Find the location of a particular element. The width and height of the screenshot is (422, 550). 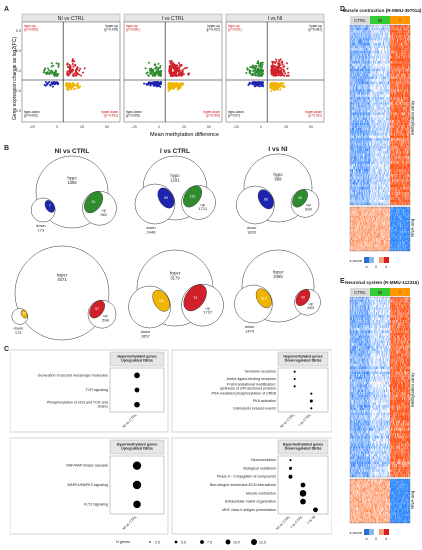

quad-label-tl-line: (p=0.063) is located at coordinates (31, 30).